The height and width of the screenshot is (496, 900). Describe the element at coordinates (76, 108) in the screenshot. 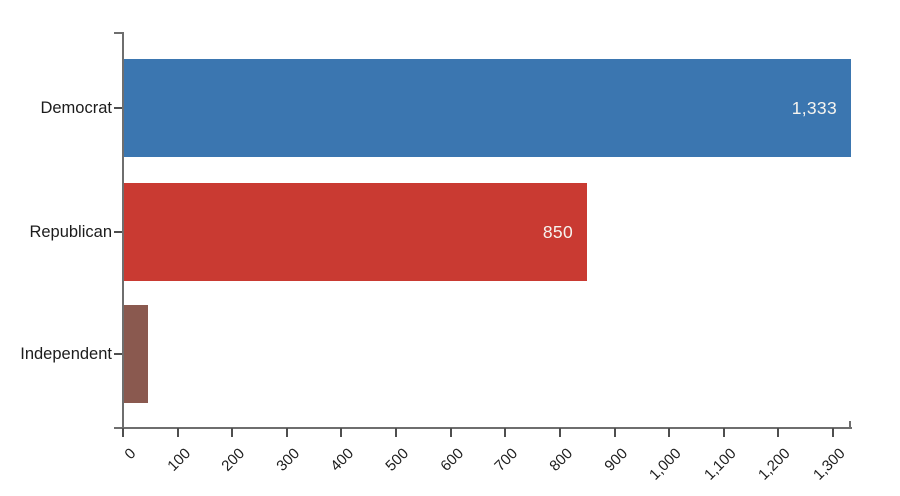

I see `category-label-democrat: Democrat` at that location.